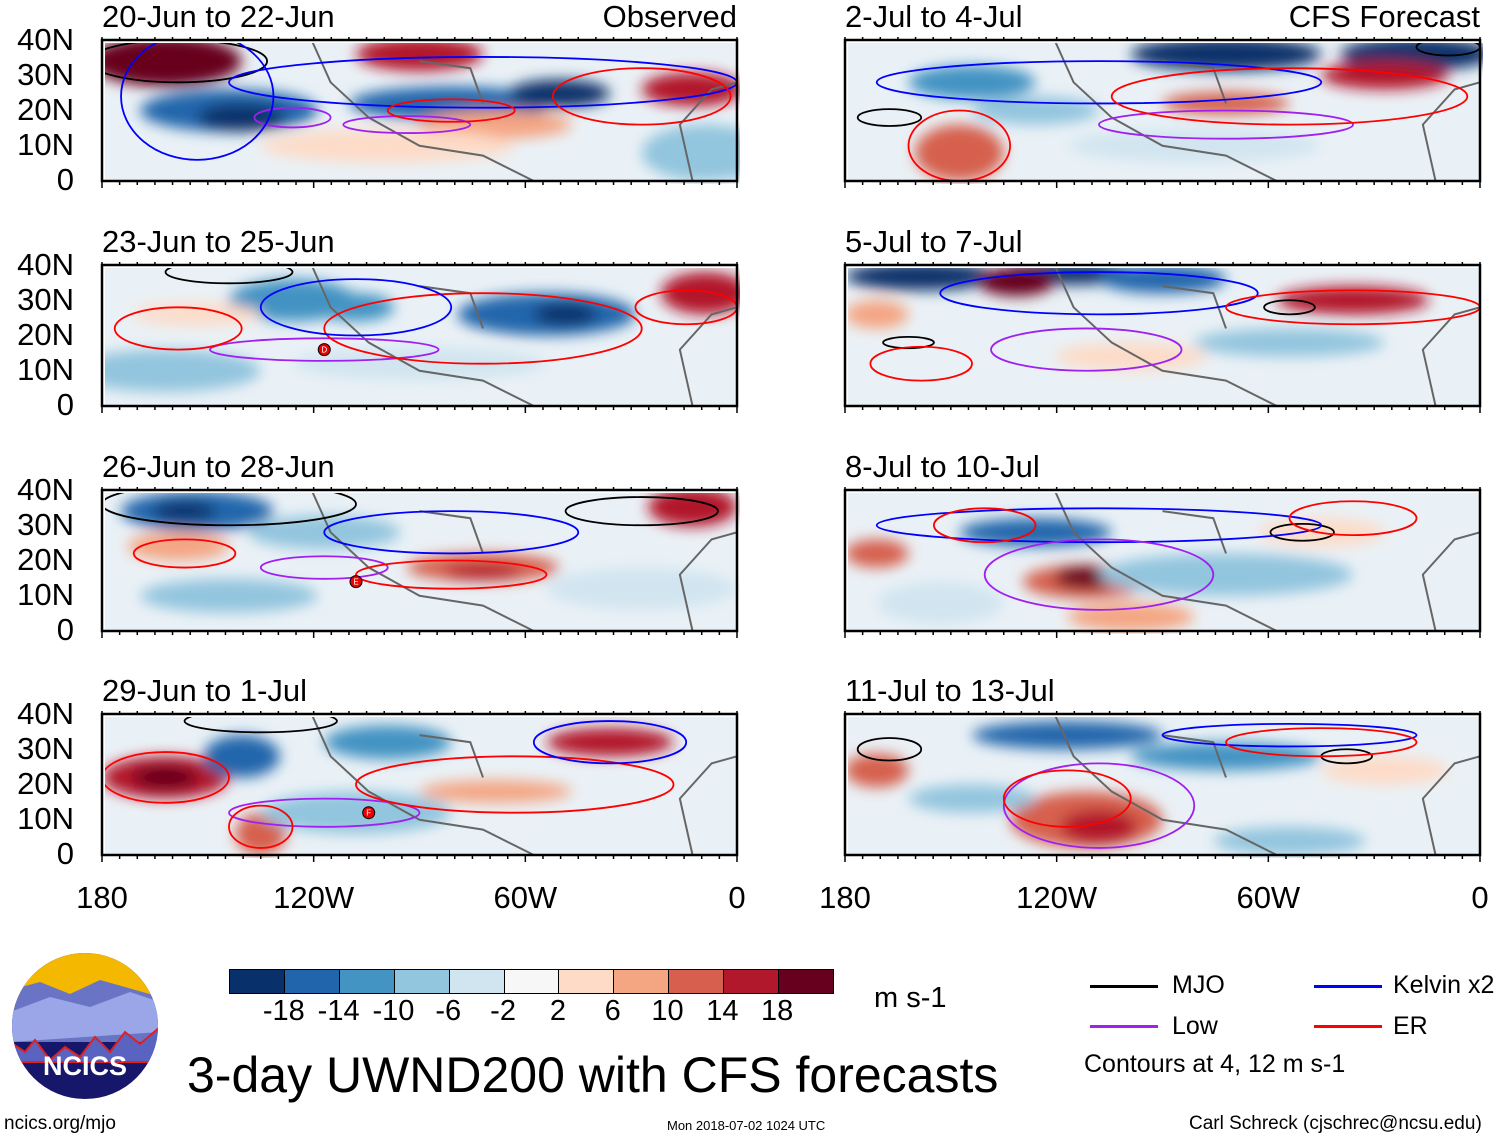  I want to click on colorbar-tick-label: -14, so click(338, 1011).